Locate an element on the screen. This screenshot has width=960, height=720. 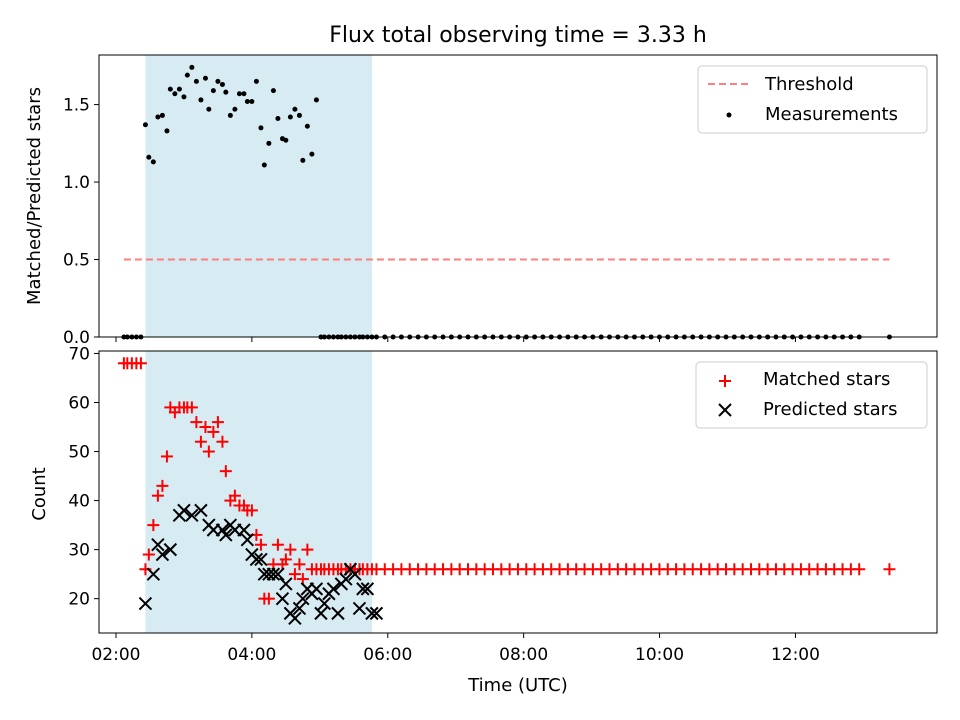
observing-span-bottom is located at coordinates (258, 492).